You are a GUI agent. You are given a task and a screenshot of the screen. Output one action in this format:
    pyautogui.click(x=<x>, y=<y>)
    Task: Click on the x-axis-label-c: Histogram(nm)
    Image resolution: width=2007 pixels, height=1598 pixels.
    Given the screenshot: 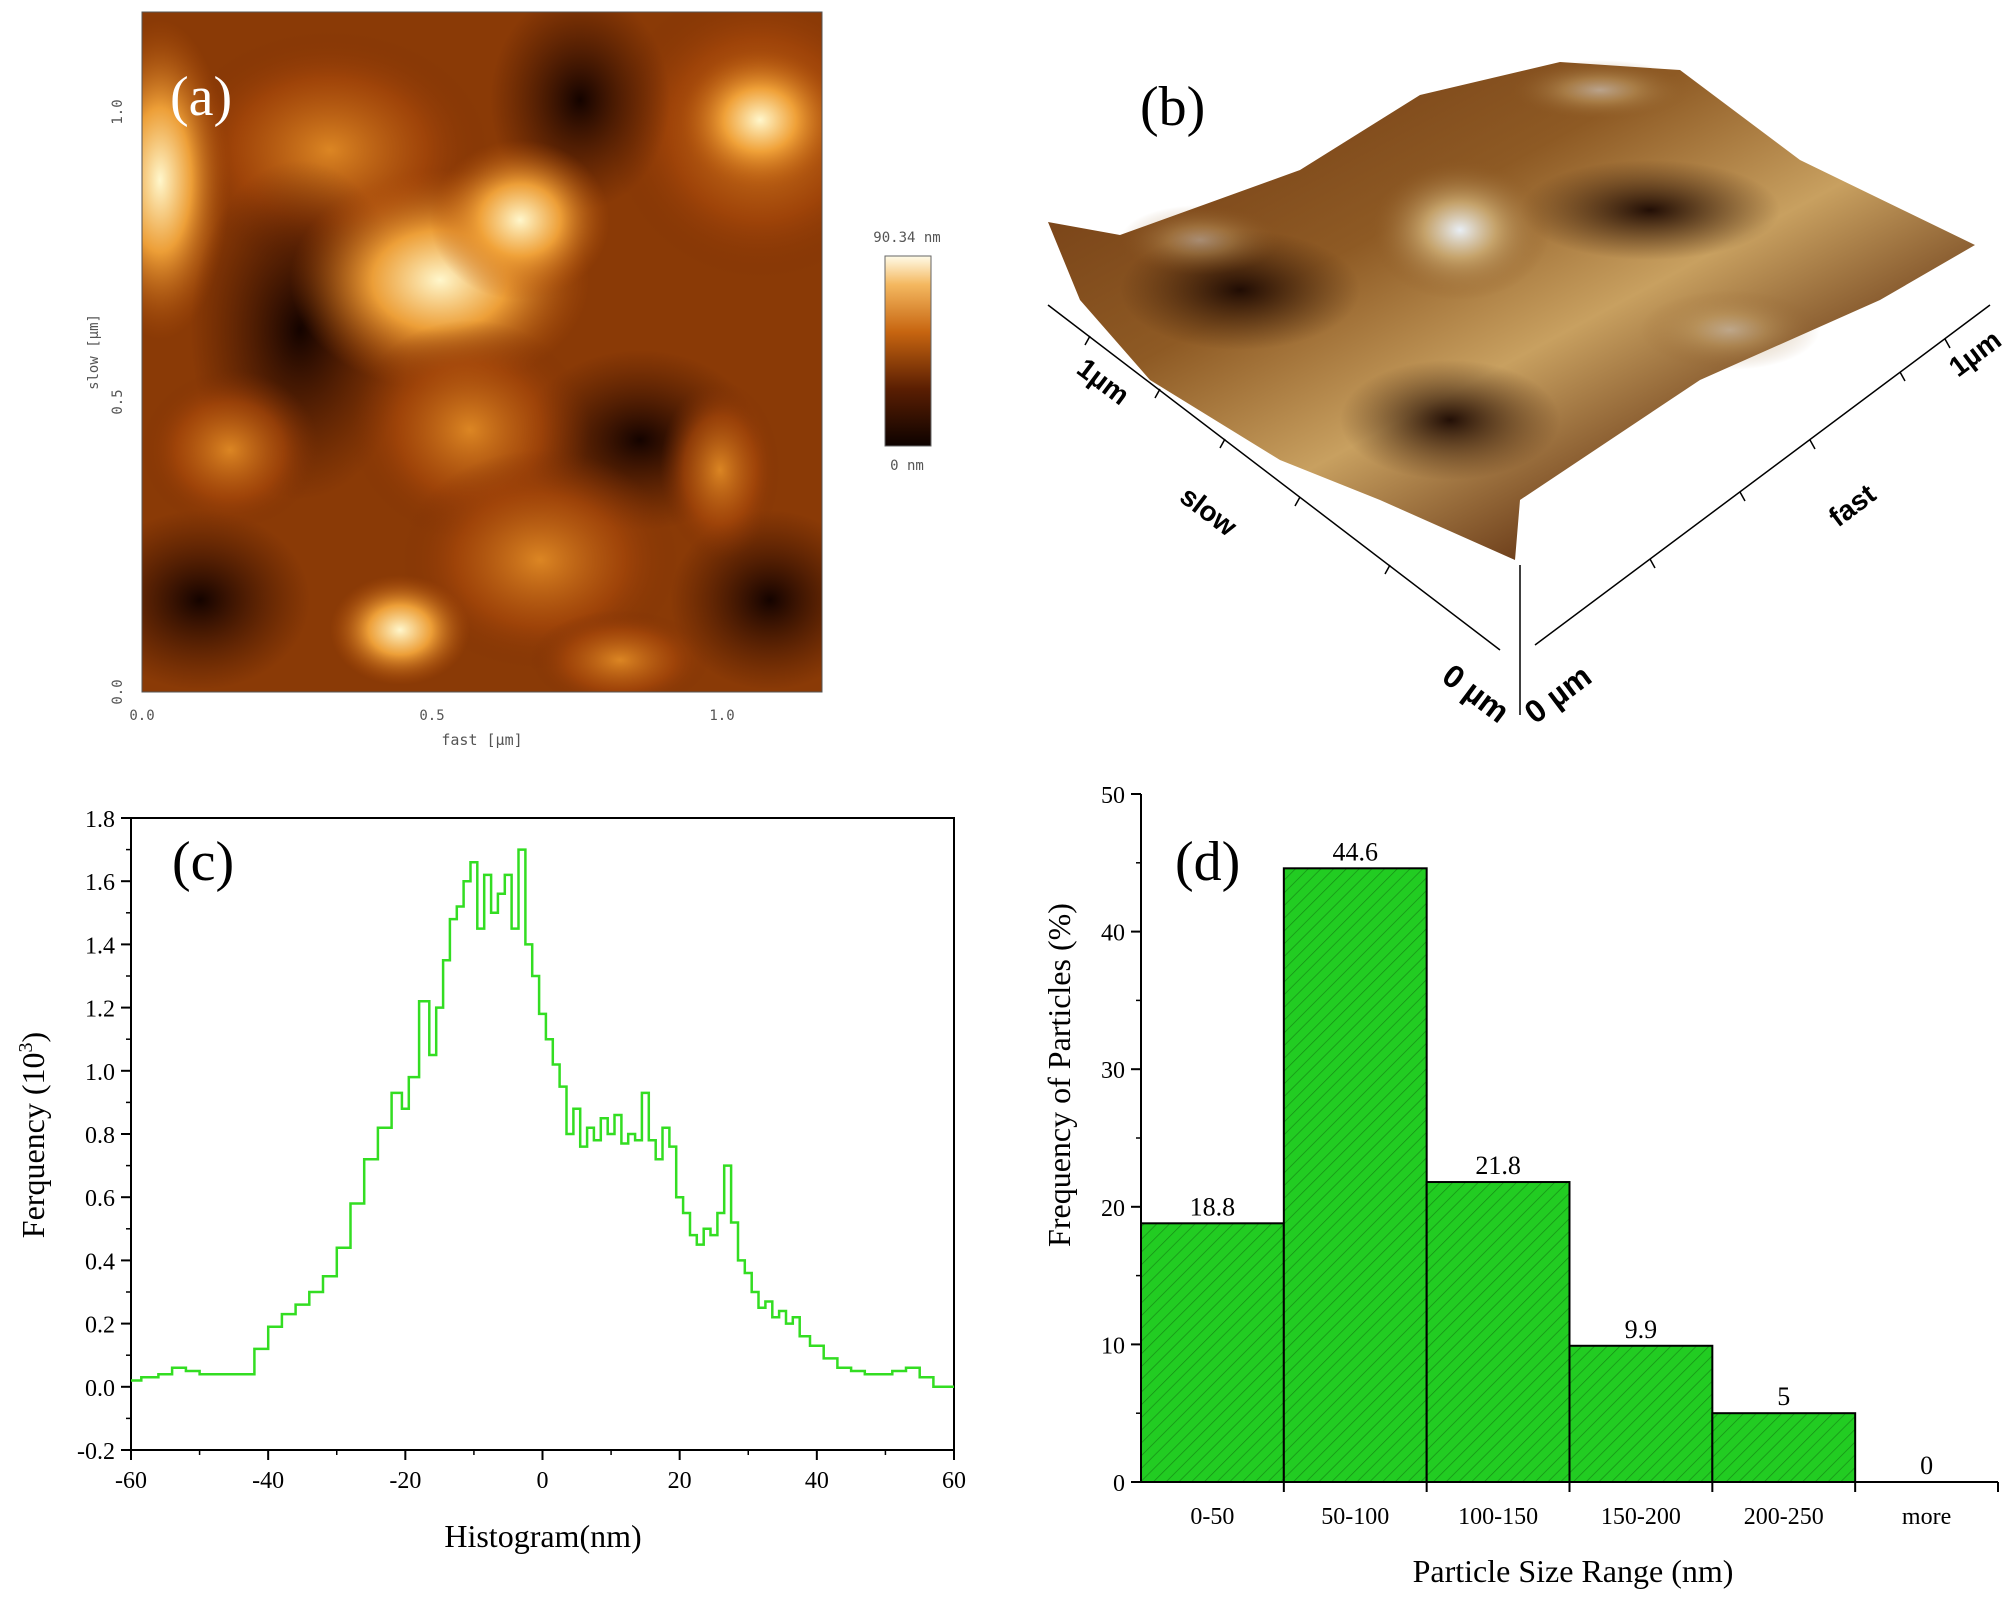 What is the action you would take?
    pyautogui.click(x=542, y=1536)
    